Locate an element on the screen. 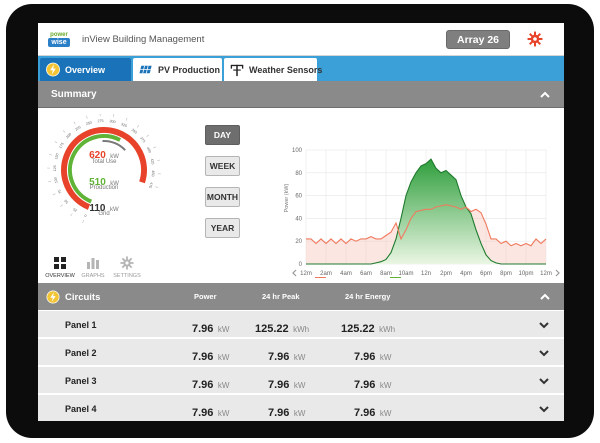 This screenshot has width=600, height=443. grid-readout: 110 kW is located at coordinates (104, 207).